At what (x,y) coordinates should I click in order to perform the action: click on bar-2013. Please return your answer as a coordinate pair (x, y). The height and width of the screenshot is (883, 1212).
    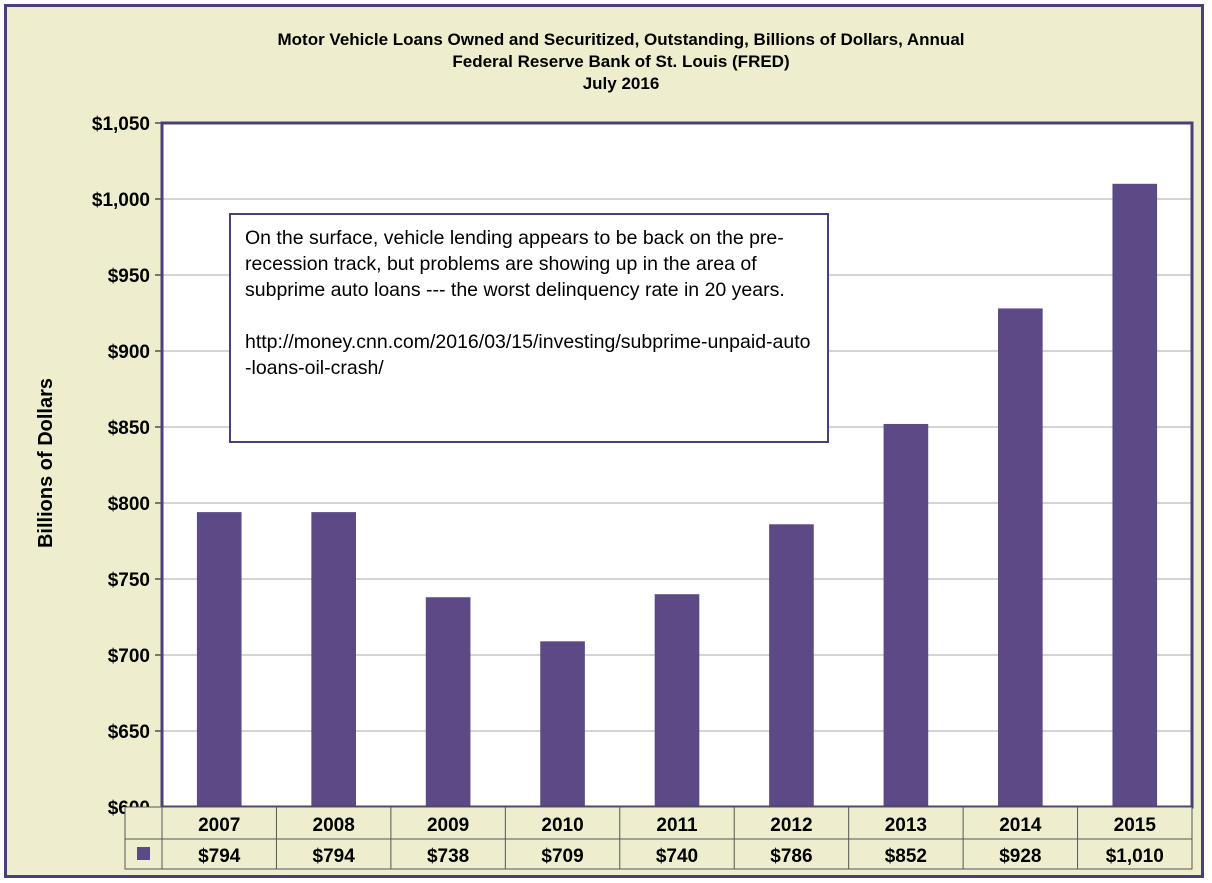
    Looking at the image, I should click on (906, 615).